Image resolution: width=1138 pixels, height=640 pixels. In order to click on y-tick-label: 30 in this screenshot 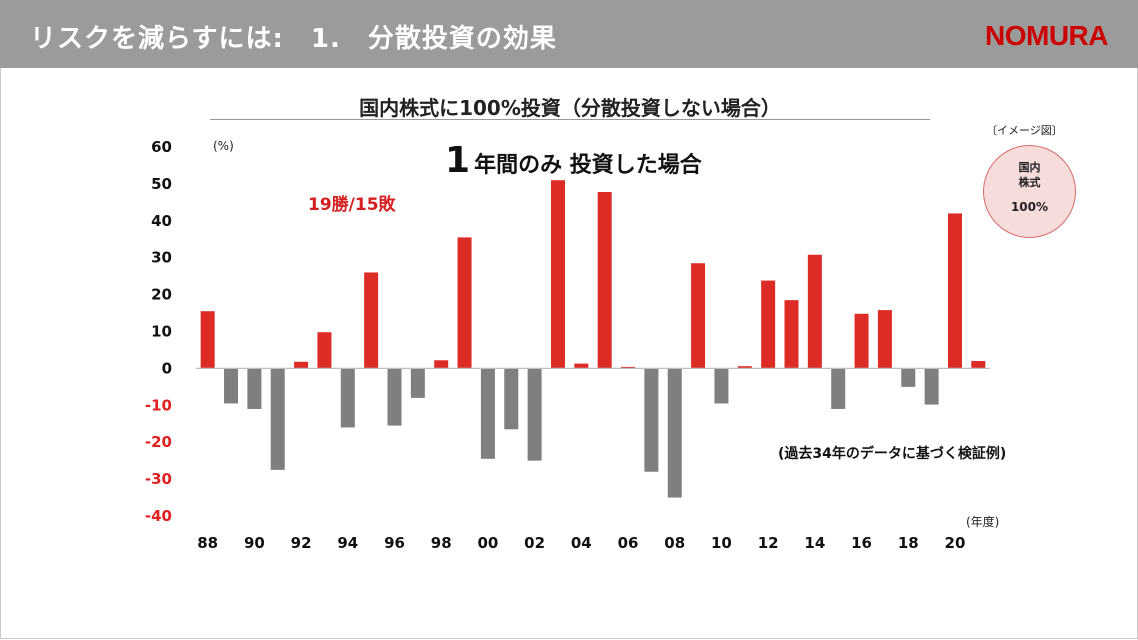, I will do `click(161, 258)`.